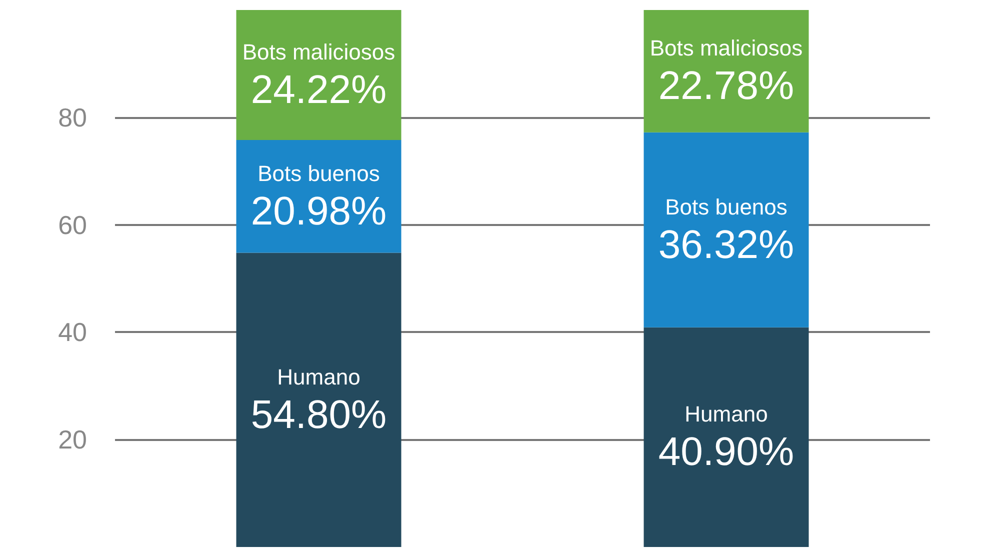 Image resolution: width=990 pixels, height=557 pixels. What do you see at coordinates (318, 377) in the screenshot?
I see `text: Humano` at bounding box center [318, 377].